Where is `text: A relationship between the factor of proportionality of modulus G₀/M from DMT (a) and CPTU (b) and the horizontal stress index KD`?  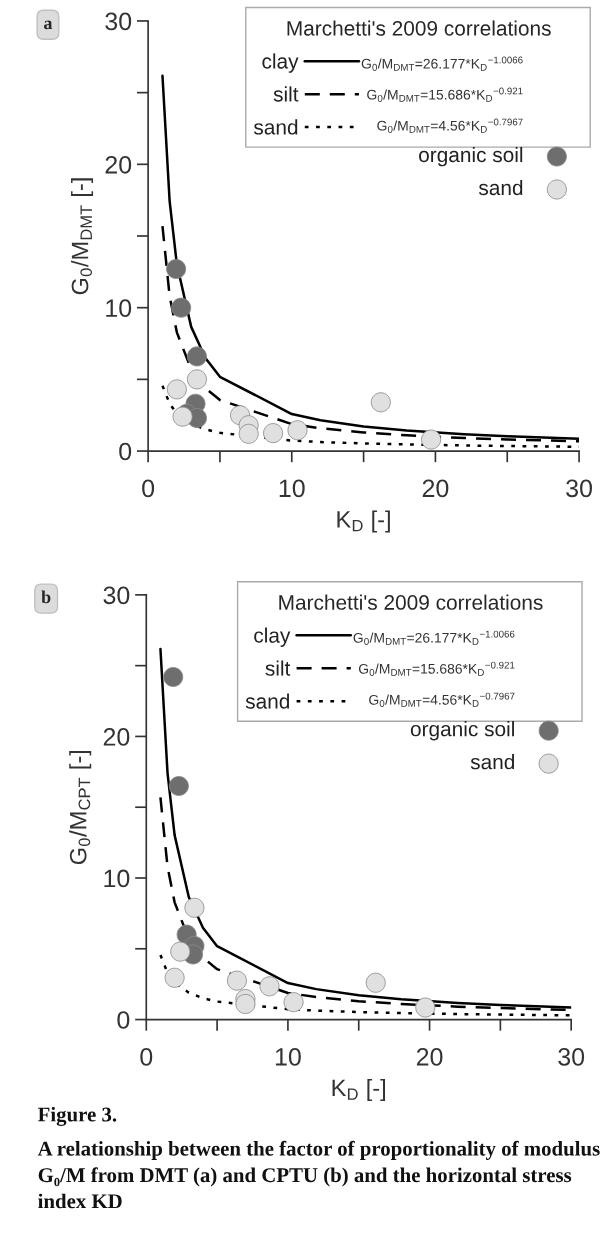 text: A relationship between the factor of proportionality of modulus G₀/M from DMT (a) and CPTU (b) and the horizontal stress index KD is located at coordinates (318, 1174).